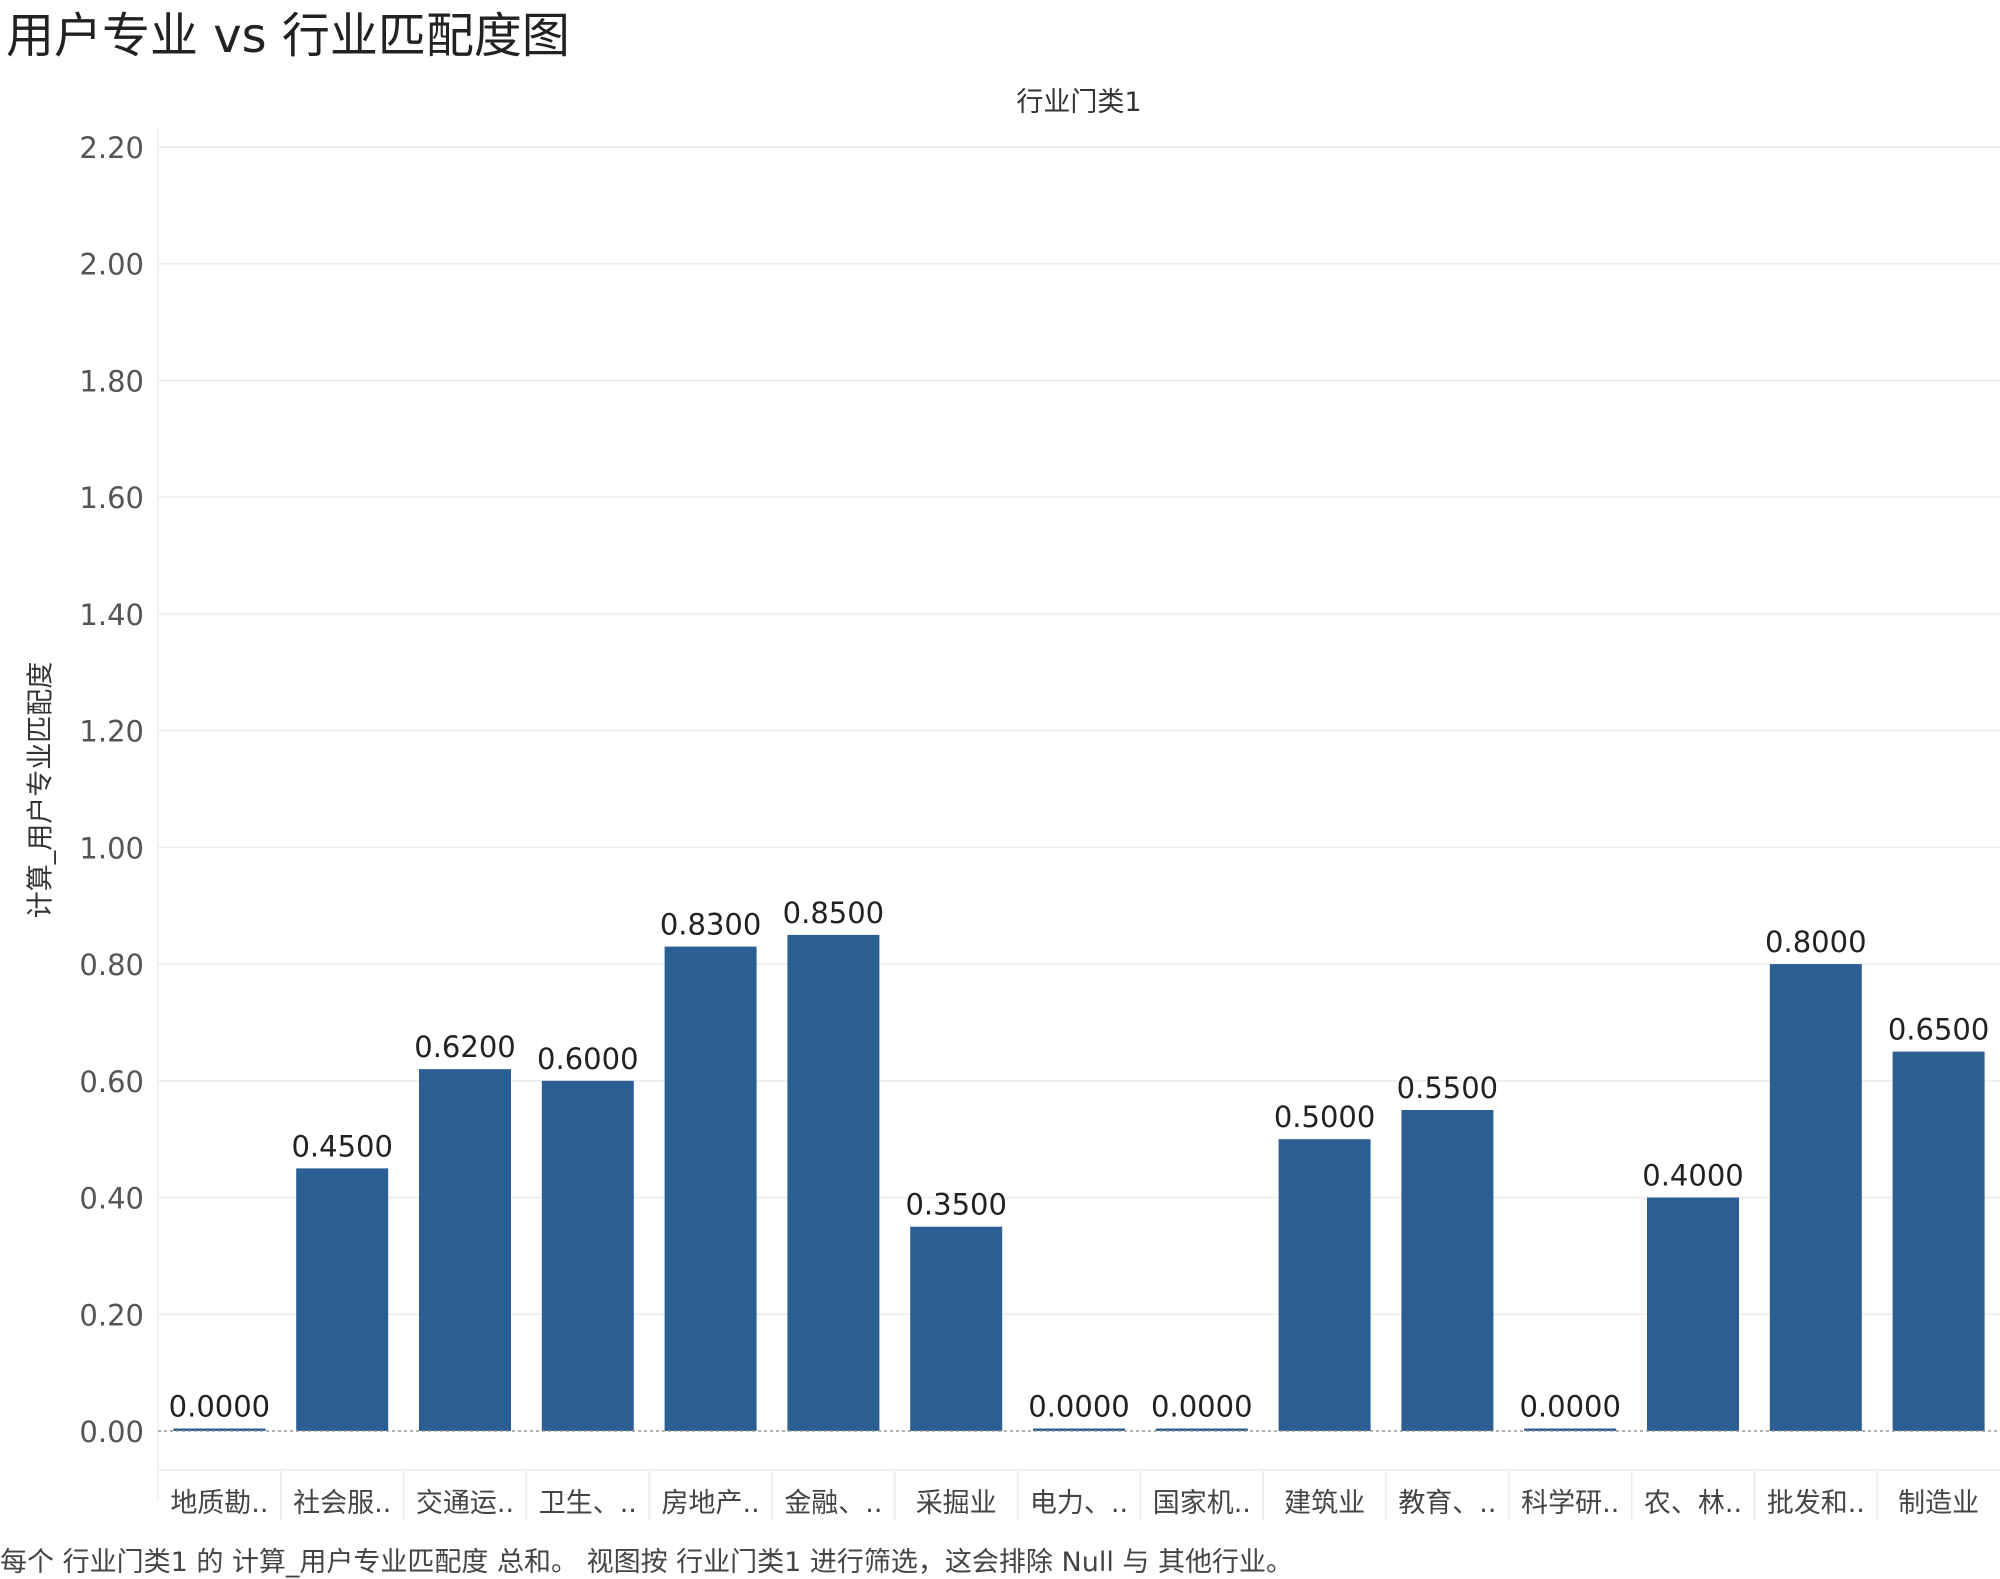  I want to click on y-tick-label: 0.00, so click(111, 1432).